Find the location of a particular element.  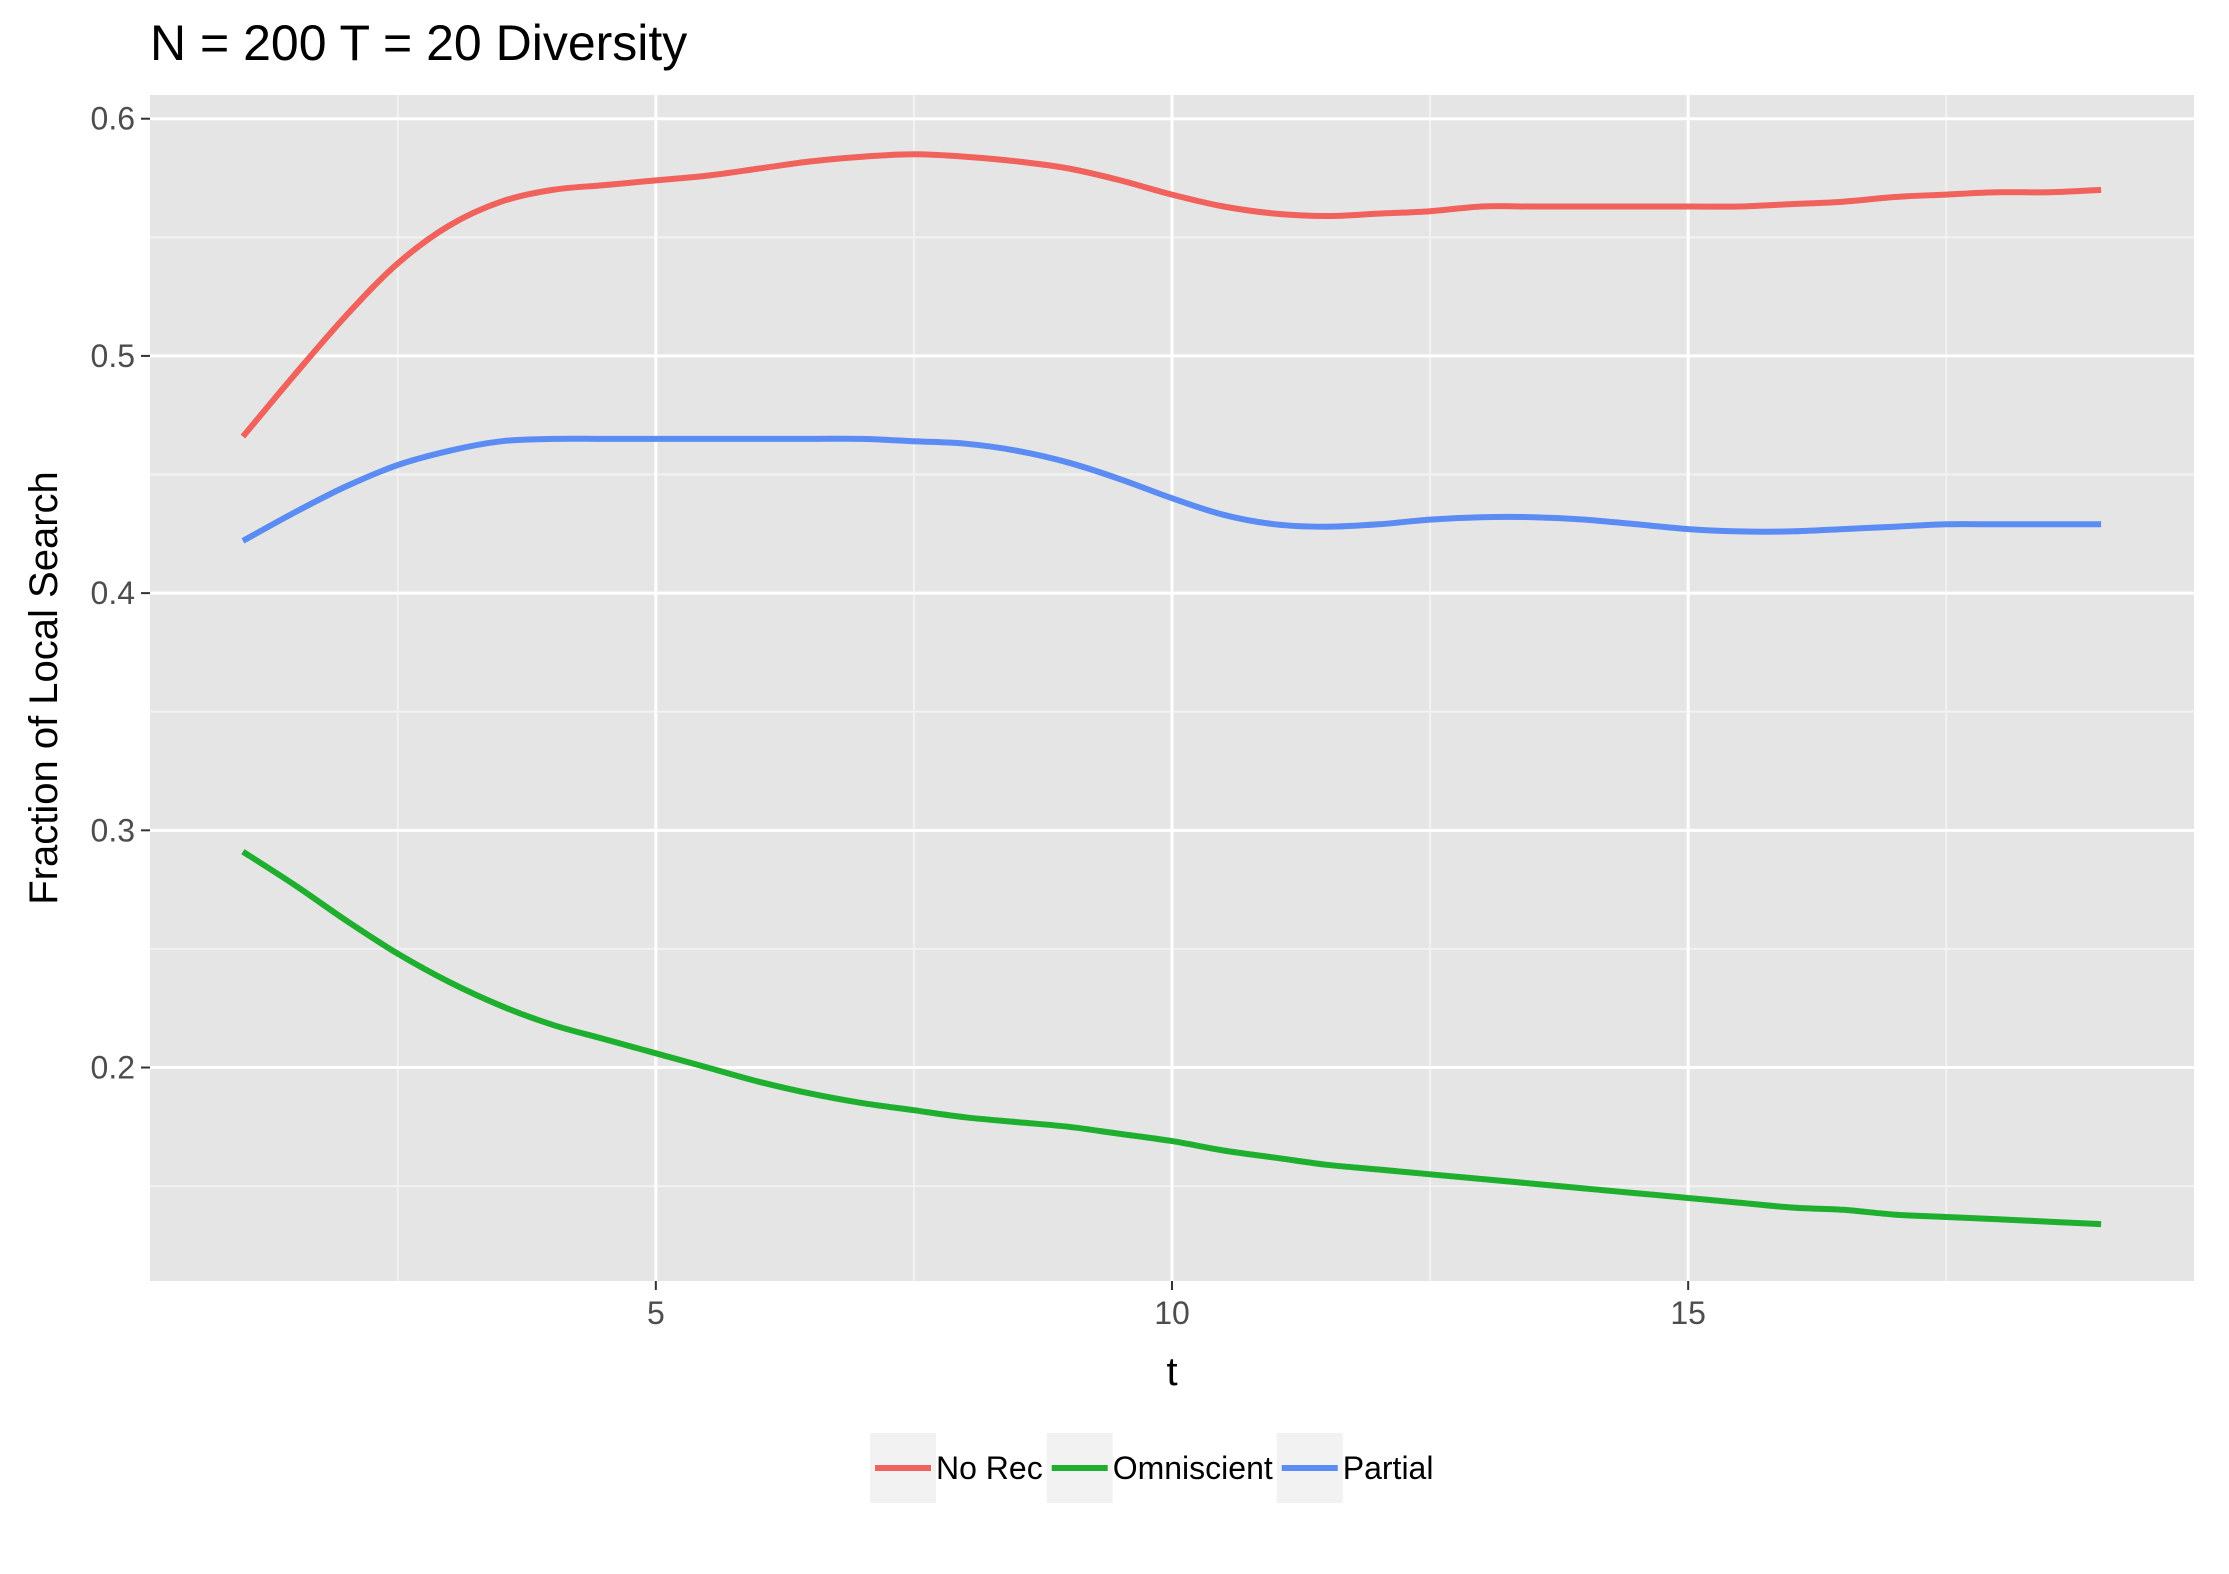

x-tick-label: 5 is located at coordinates (656, 1313).